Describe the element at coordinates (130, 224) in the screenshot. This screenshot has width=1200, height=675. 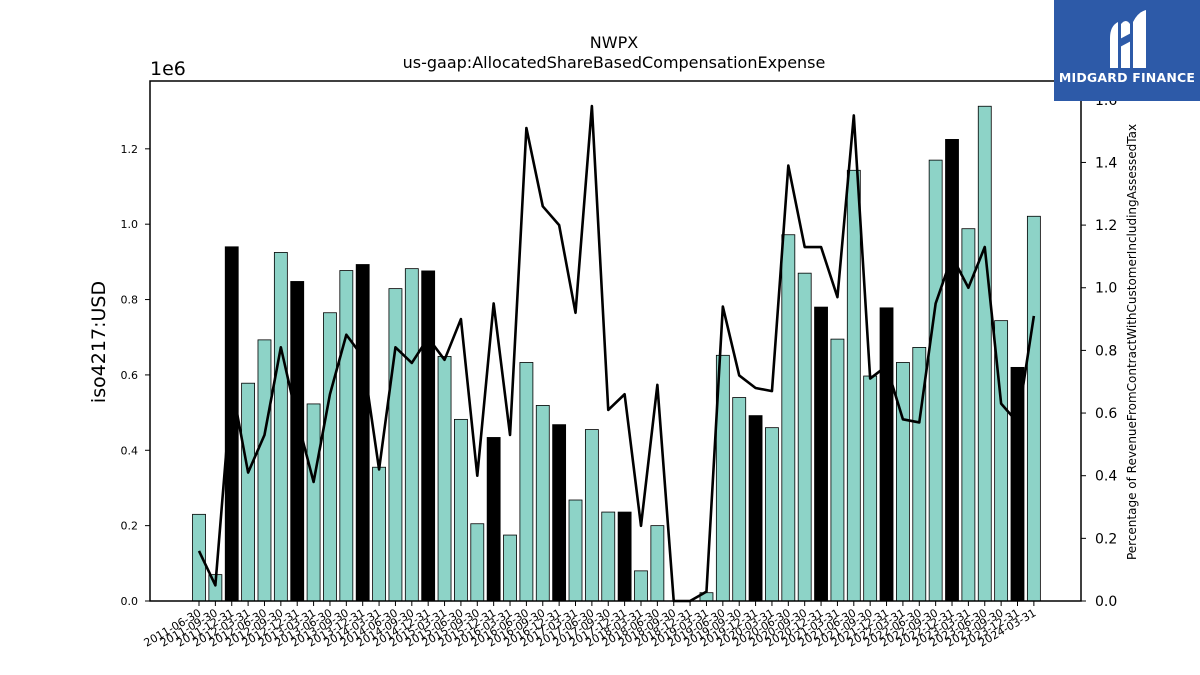
I see `y-tick-label: 1.0` at that location.